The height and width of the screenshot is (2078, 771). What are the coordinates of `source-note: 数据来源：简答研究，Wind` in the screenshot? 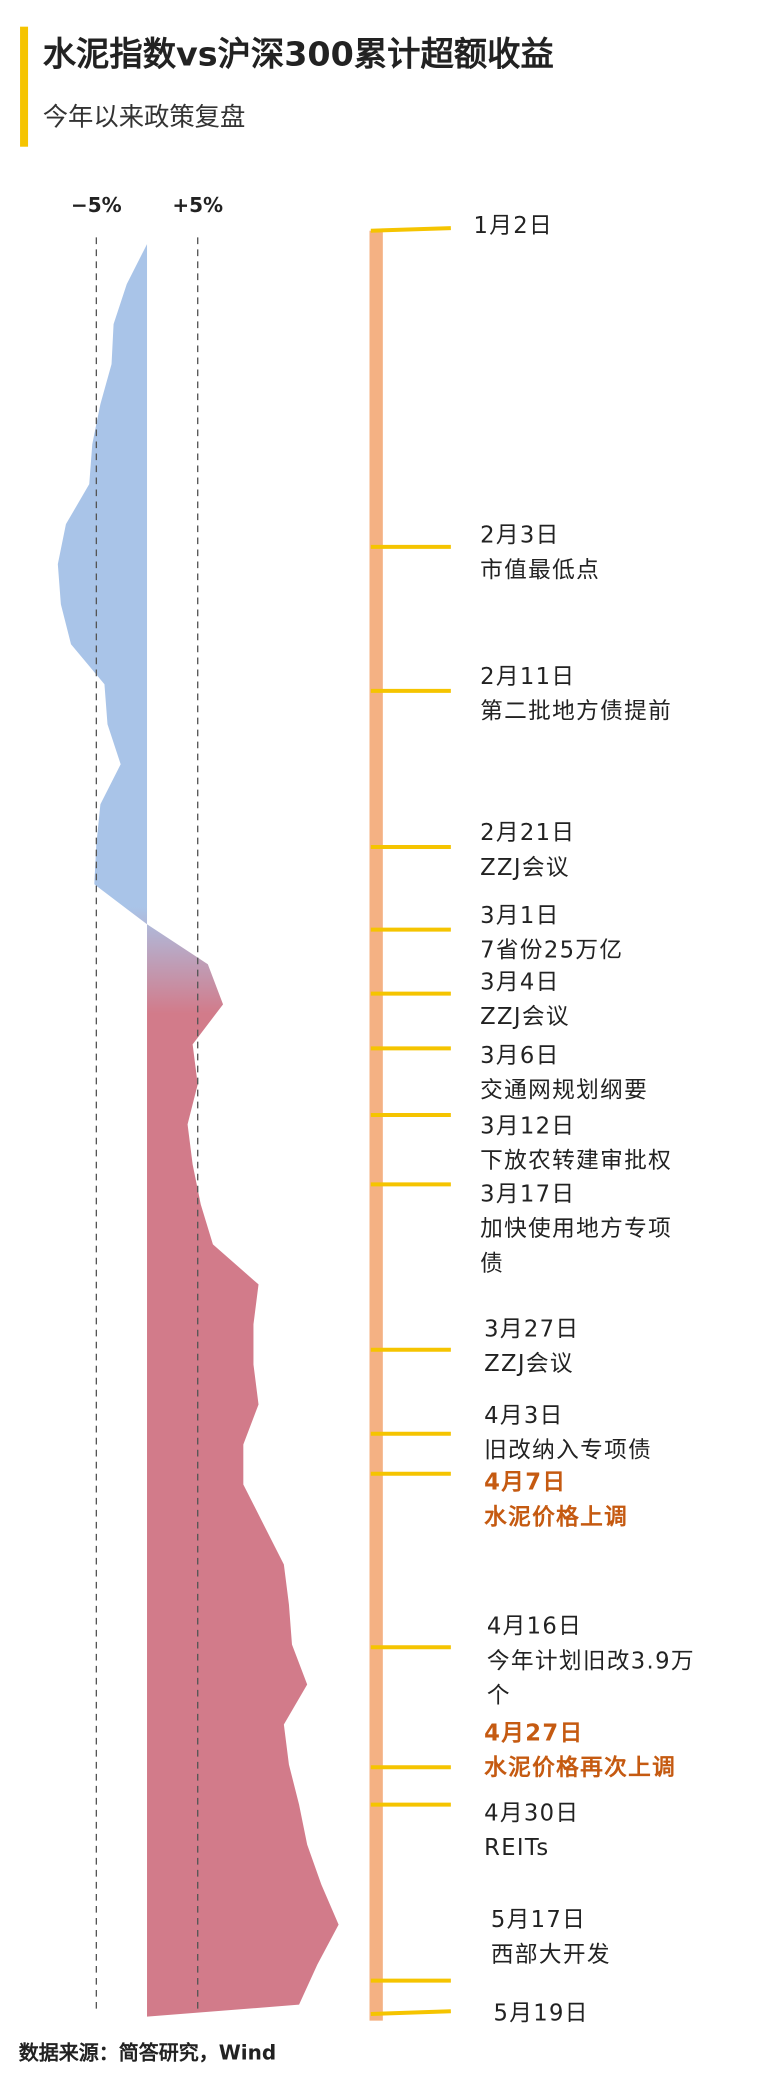 It's located at (147, 2052).